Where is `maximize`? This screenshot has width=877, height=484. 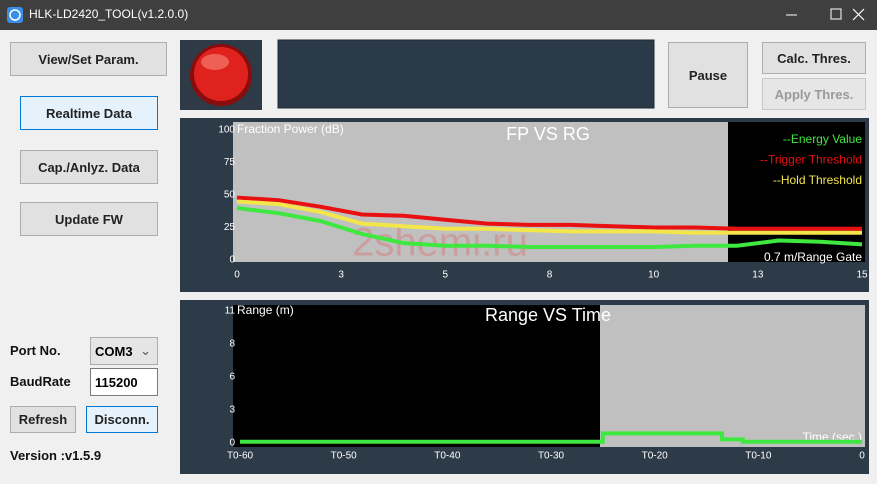 maximize is located at coordinates (836, 14).